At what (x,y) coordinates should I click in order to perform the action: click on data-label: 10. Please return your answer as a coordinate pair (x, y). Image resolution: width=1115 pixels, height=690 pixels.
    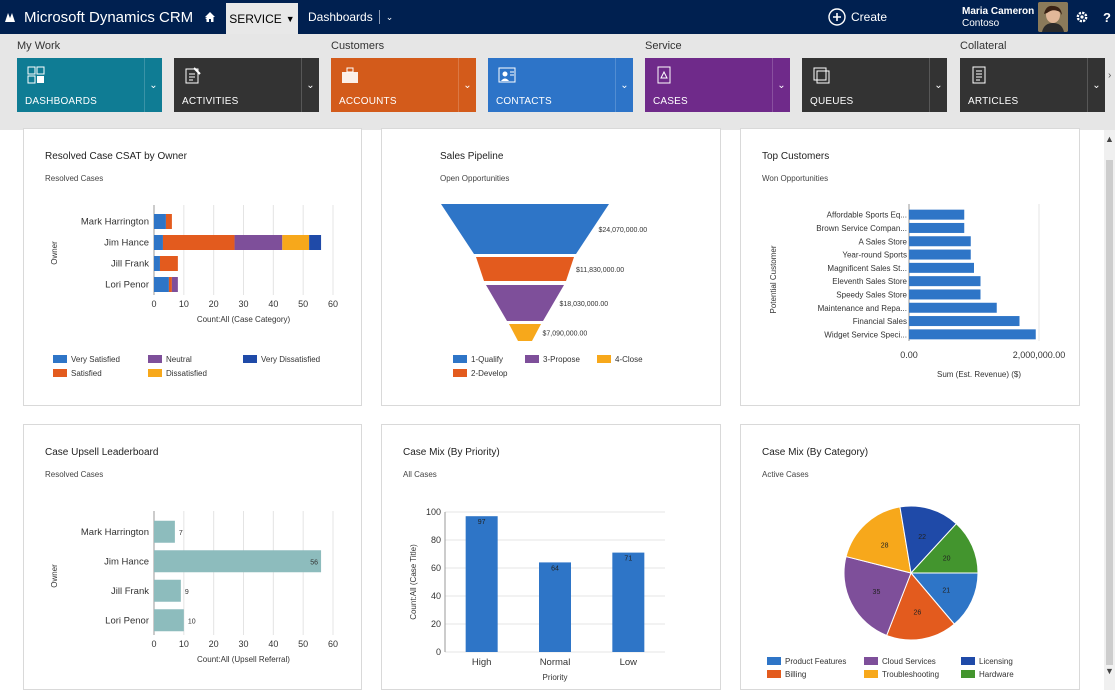
    Looking at the image, I should click on (192, 621).